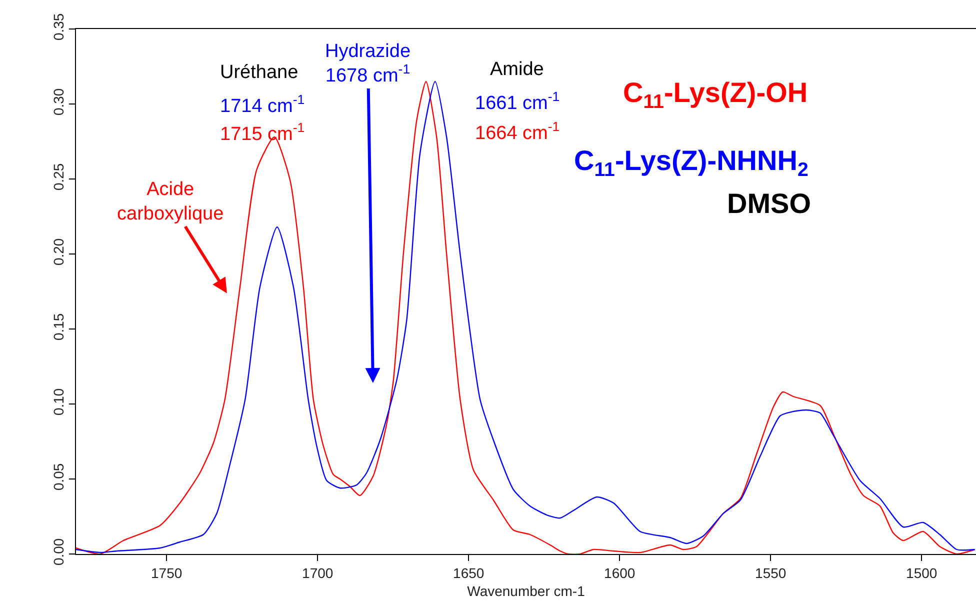 The width and height of the screenshot is (976, 615). I want to click on annotation: Hydrazide 1678 cm$^{-1}$, so click(368, 64).